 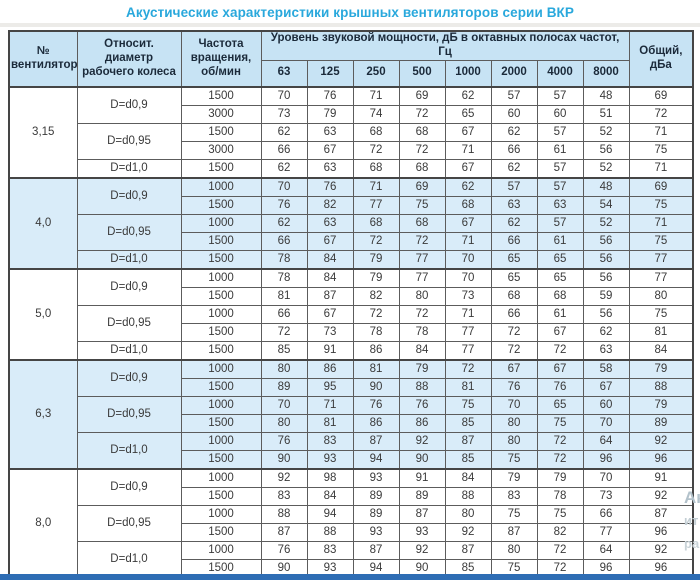 I want to click on fan-number-cell: 8,0, so click(x=43, y=523).